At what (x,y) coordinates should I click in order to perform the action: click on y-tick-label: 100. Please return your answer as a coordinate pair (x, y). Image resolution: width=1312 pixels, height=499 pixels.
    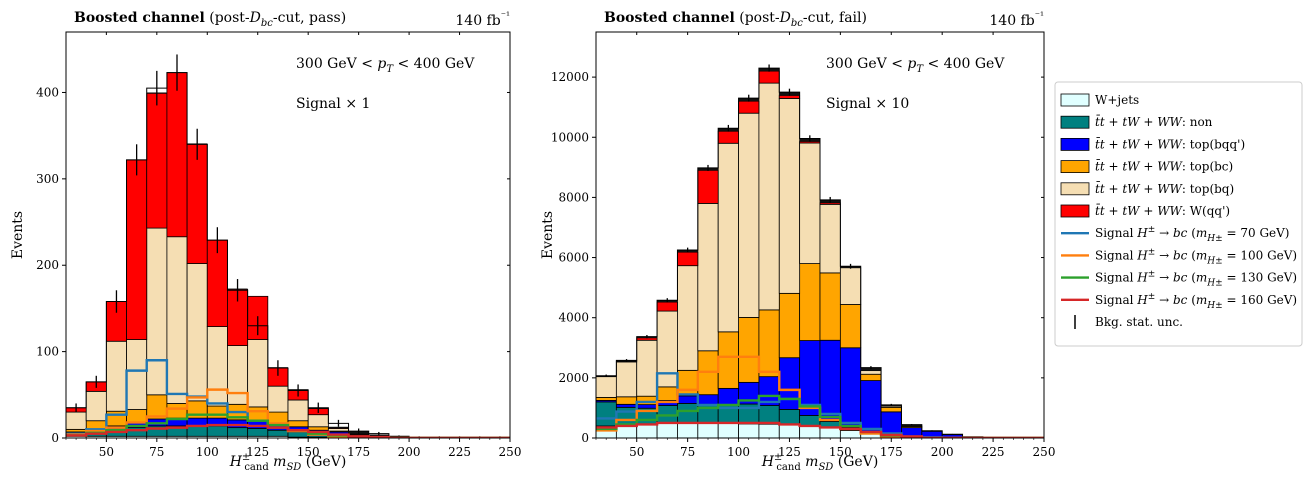
    Looking at the image, I should click on (47, 352).